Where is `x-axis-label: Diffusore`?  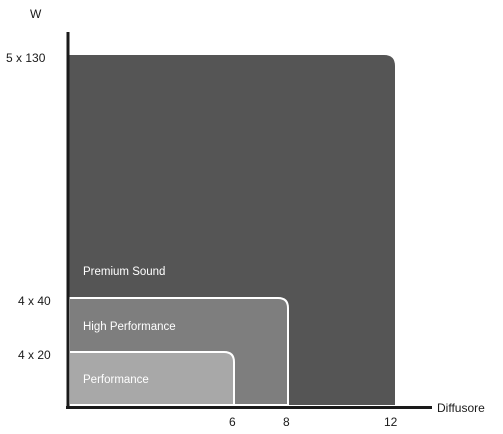
x-axis-label: Diffusore is located at coordinates (461, 408).